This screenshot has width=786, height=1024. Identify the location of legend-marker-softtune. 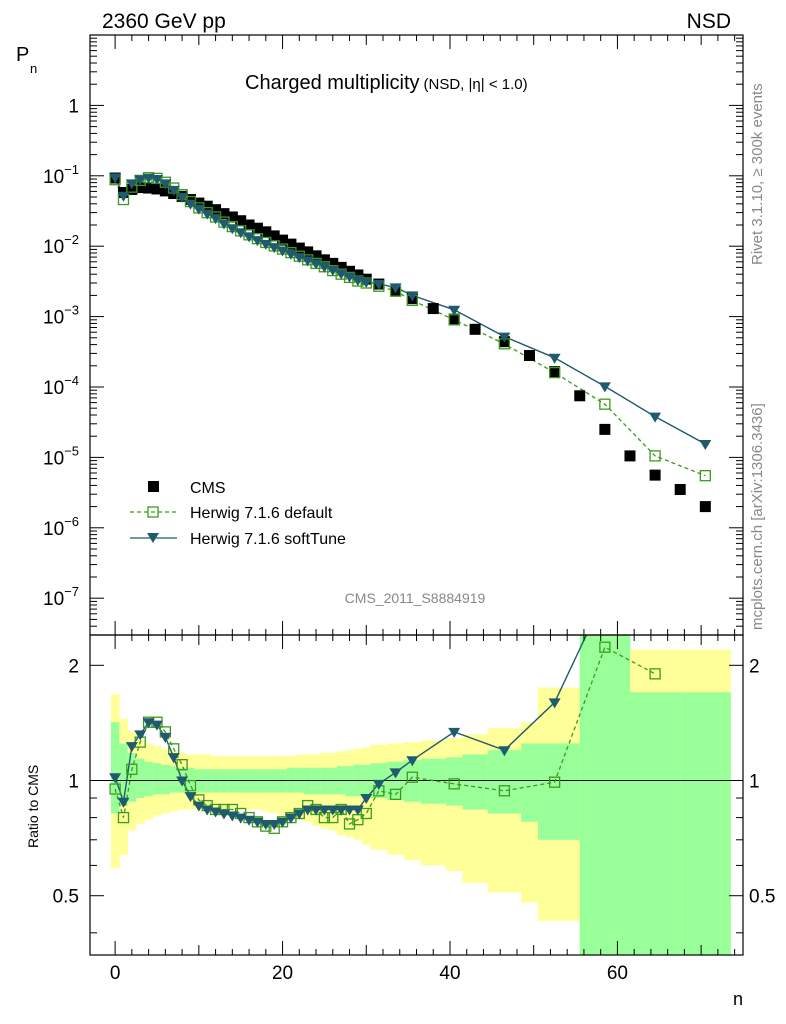
(153, 538).